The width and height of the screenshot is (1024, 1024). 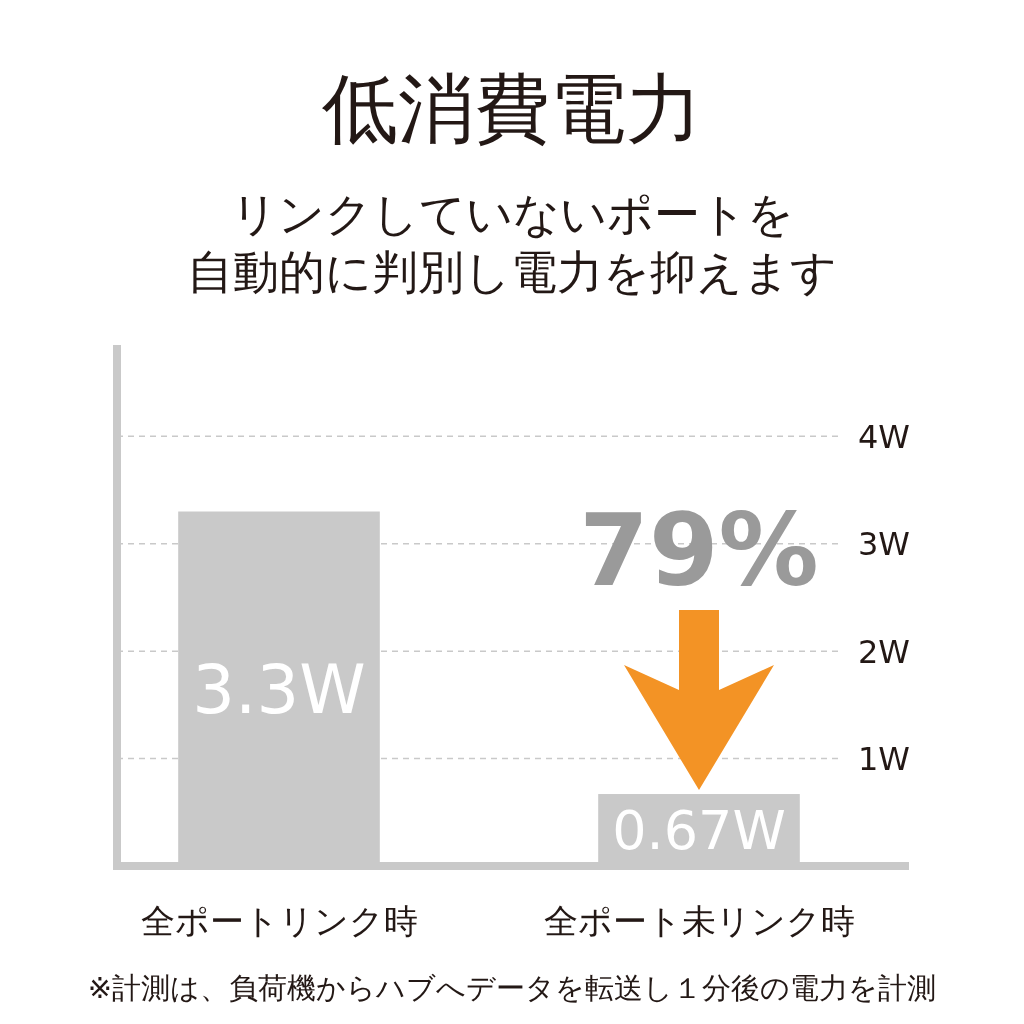 What do you see at coordinates (699, 921) in the screenshot?
I see `x-tick-label: 全ポート未リンク時` at bounding box center [699, 921].